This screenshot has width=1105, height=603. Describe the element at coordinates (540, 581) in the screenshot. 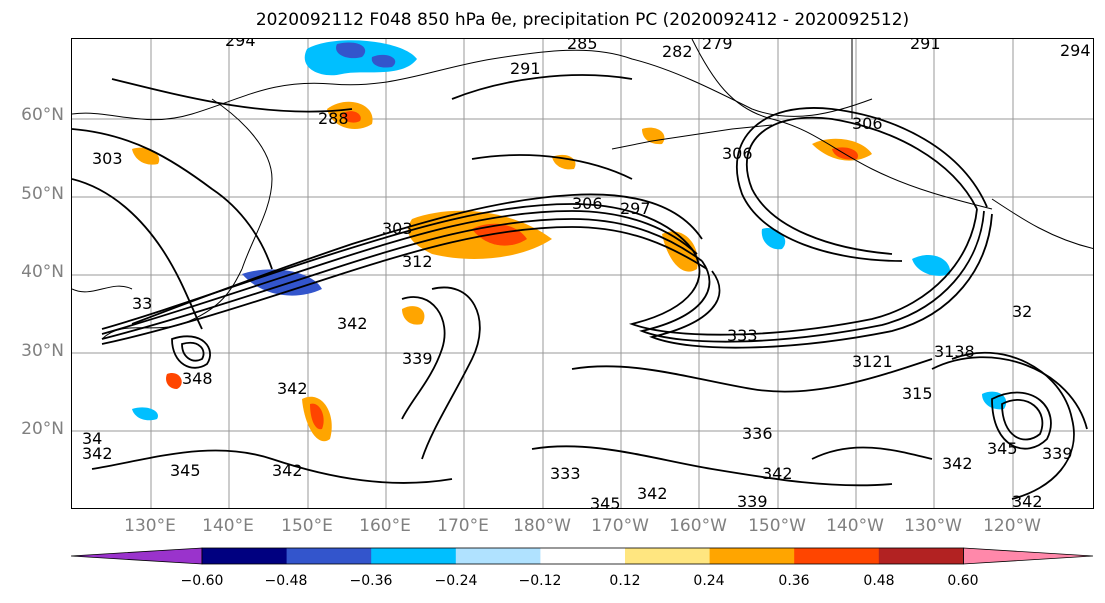

I see `colorbar-tick: −0.12` at that location.